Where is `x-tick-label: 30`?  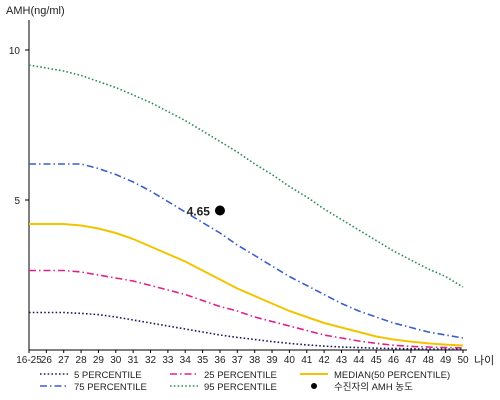
x-tick-label: 30 is located at coordinates (116, 360).